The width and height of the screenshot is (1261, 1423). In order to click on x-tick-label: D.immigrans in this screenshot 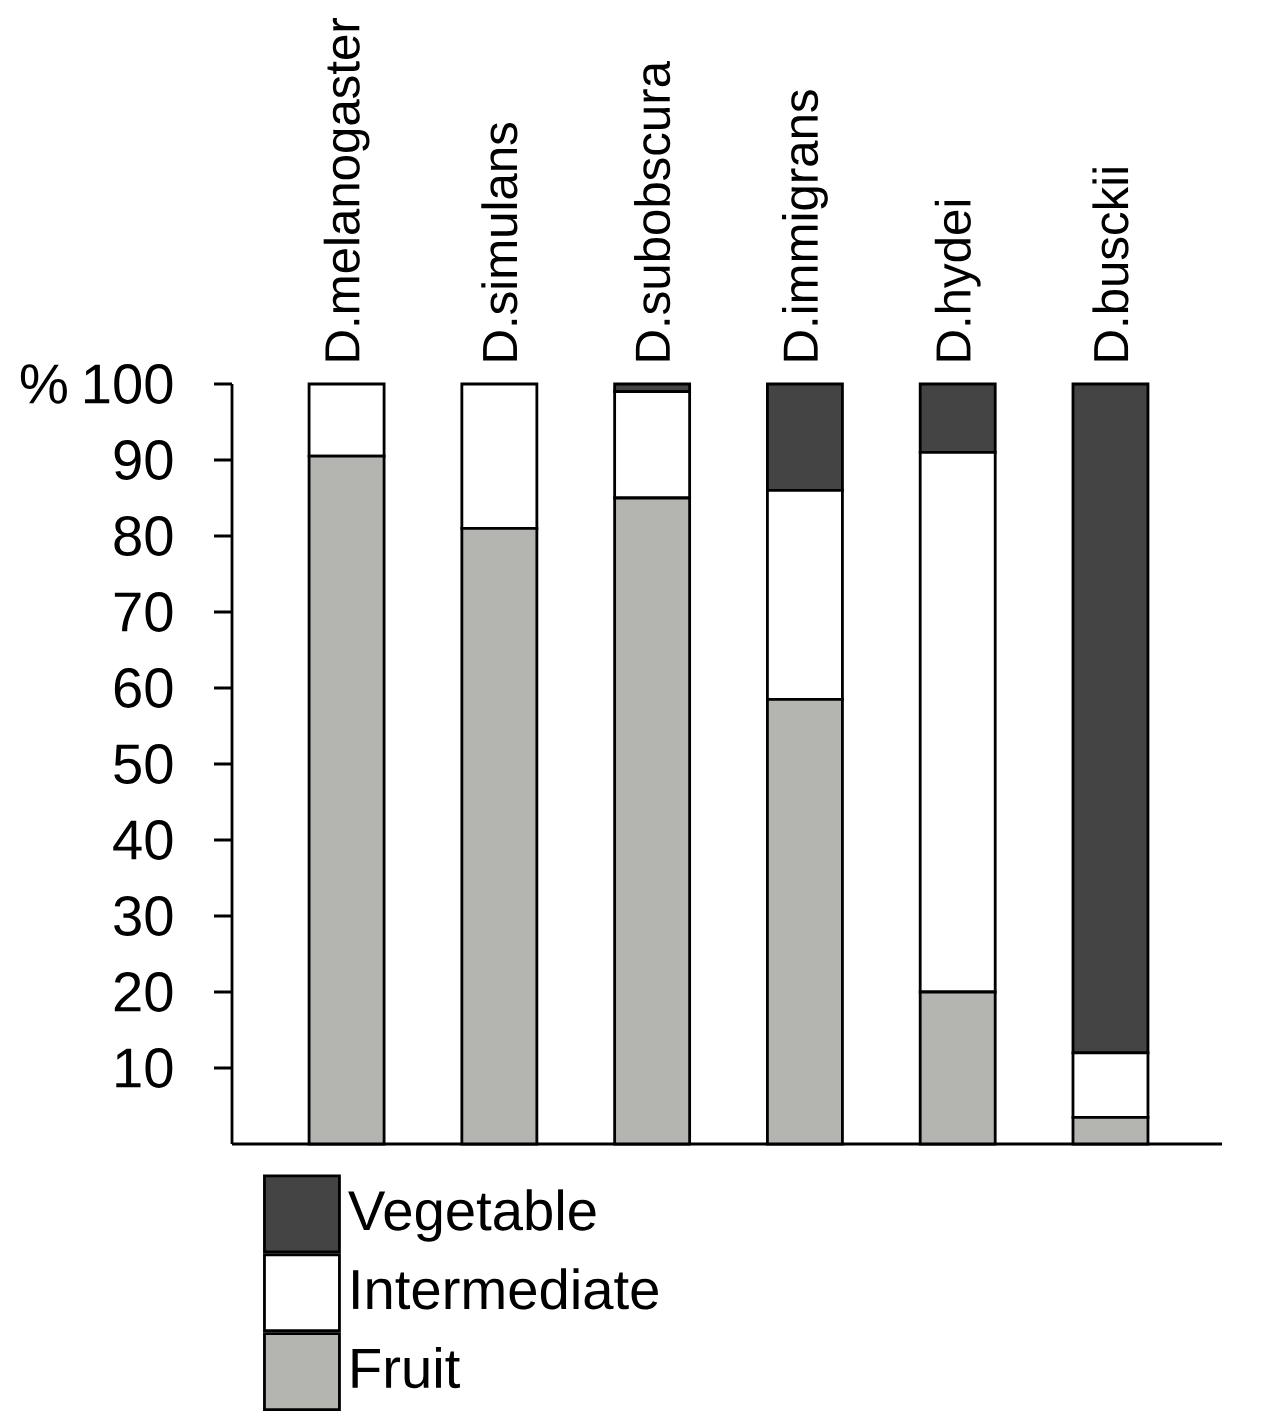, I will do `click(804, 225)`.